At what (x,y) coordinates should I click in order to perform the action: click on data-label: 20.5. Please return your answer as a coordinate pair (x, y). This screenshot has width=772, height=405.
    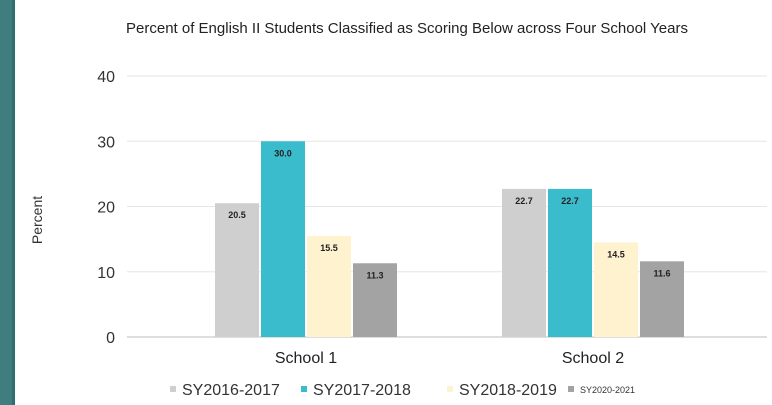
    Looking at the image, I should click on (237, 215).